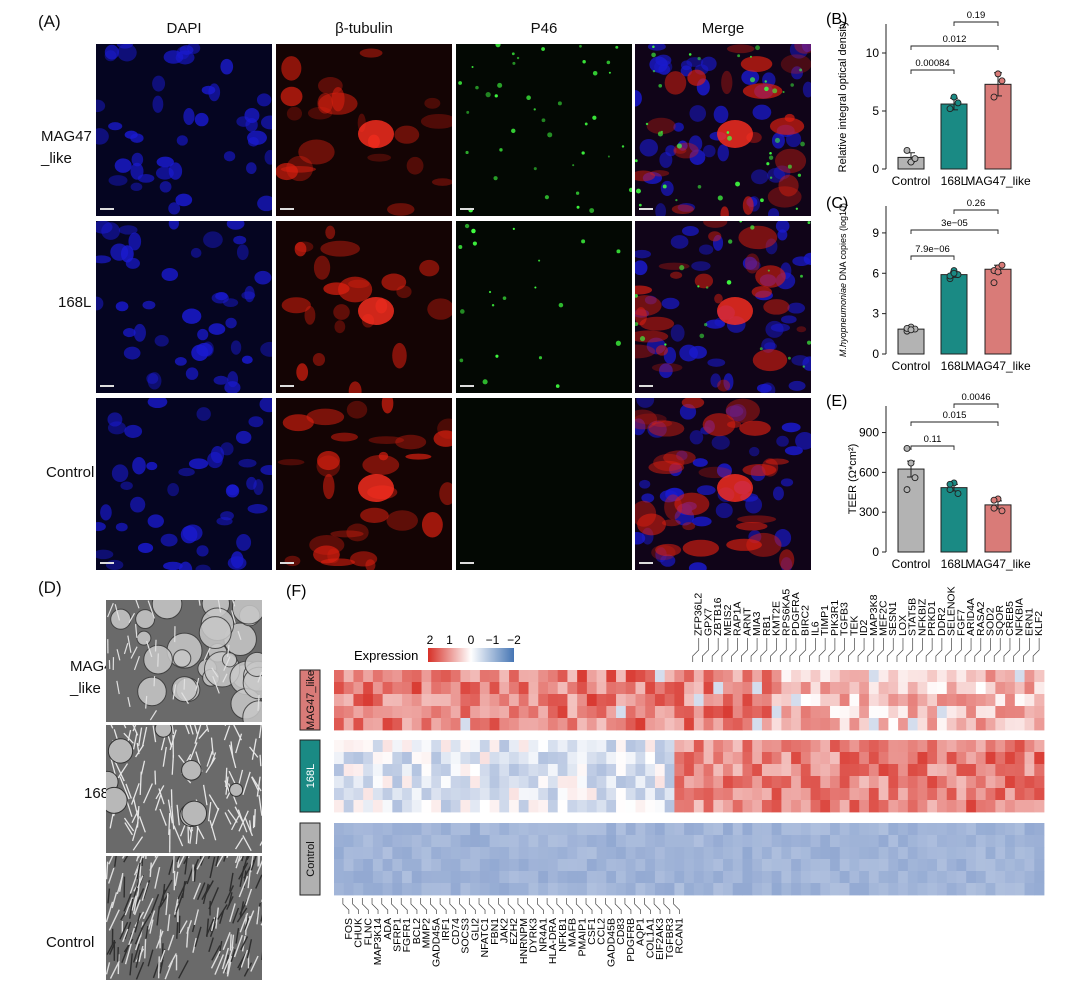 Image resolution: width=1074 pixels, height=994 pixels. I want to click on gene-label: RCAN1, so click(680, 936).